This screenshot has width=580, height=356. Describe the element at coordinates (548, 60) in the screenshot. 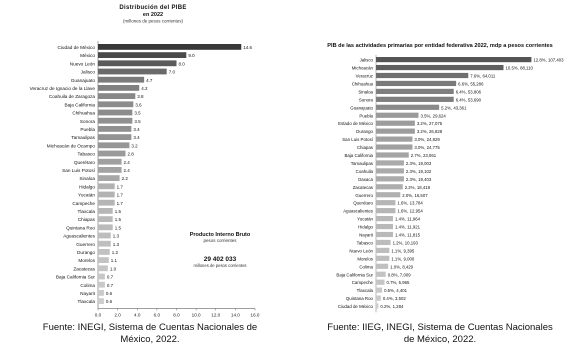

I see `right-value-label: 12.8%, 107,403` at that location.